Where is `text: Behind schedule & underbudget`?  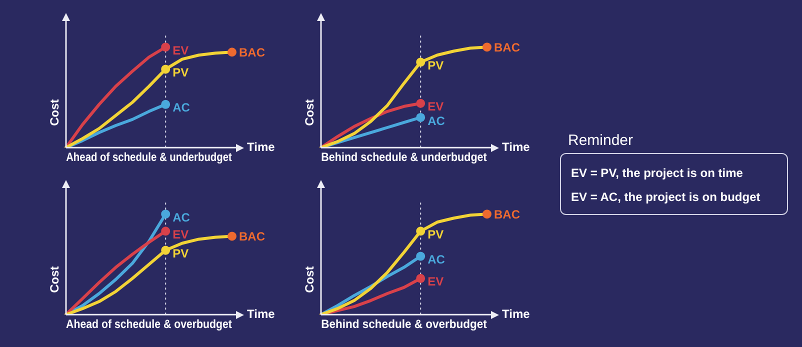 text: Behind schedule & underbudget is located at coordinates (404, 158).